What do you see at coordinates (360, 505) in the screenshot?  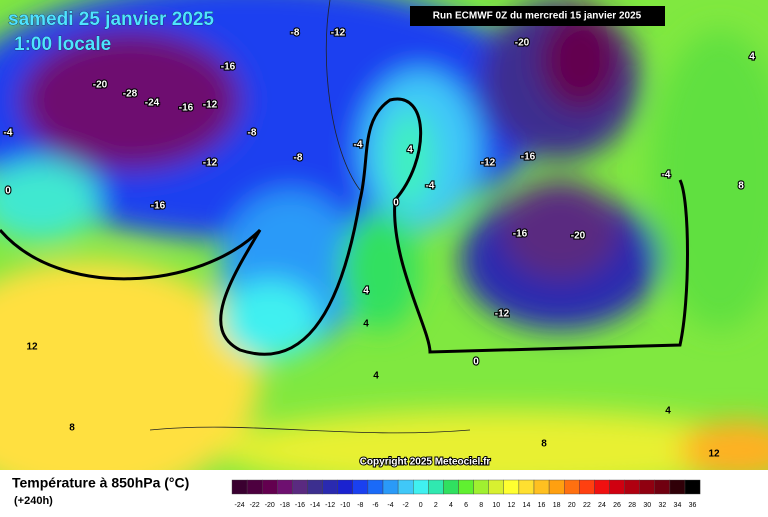 I see `colorbar-label: -8` at bounding box center [360, 505].